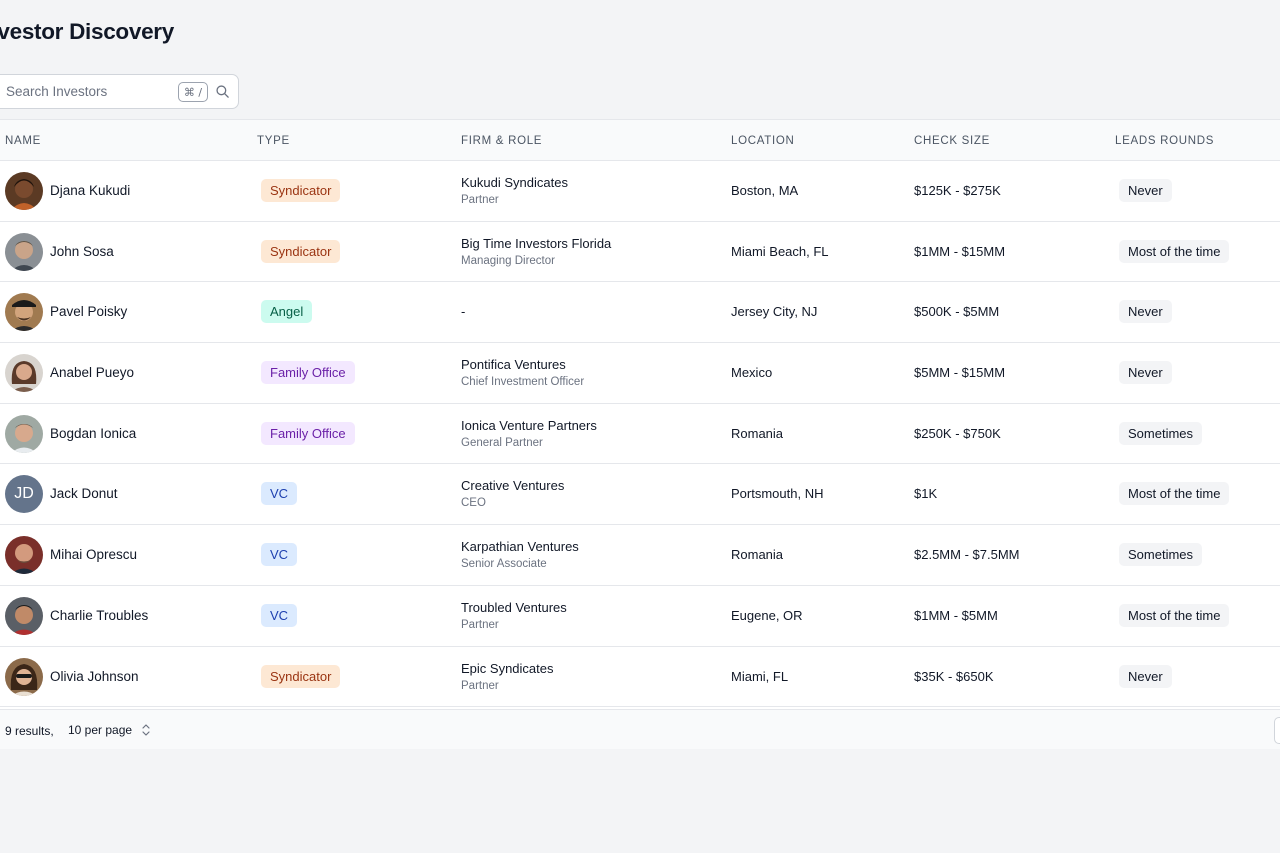 The height and width of the screenshot is (853, 1280). I want to click on location: Mexico, so click(752, 373).